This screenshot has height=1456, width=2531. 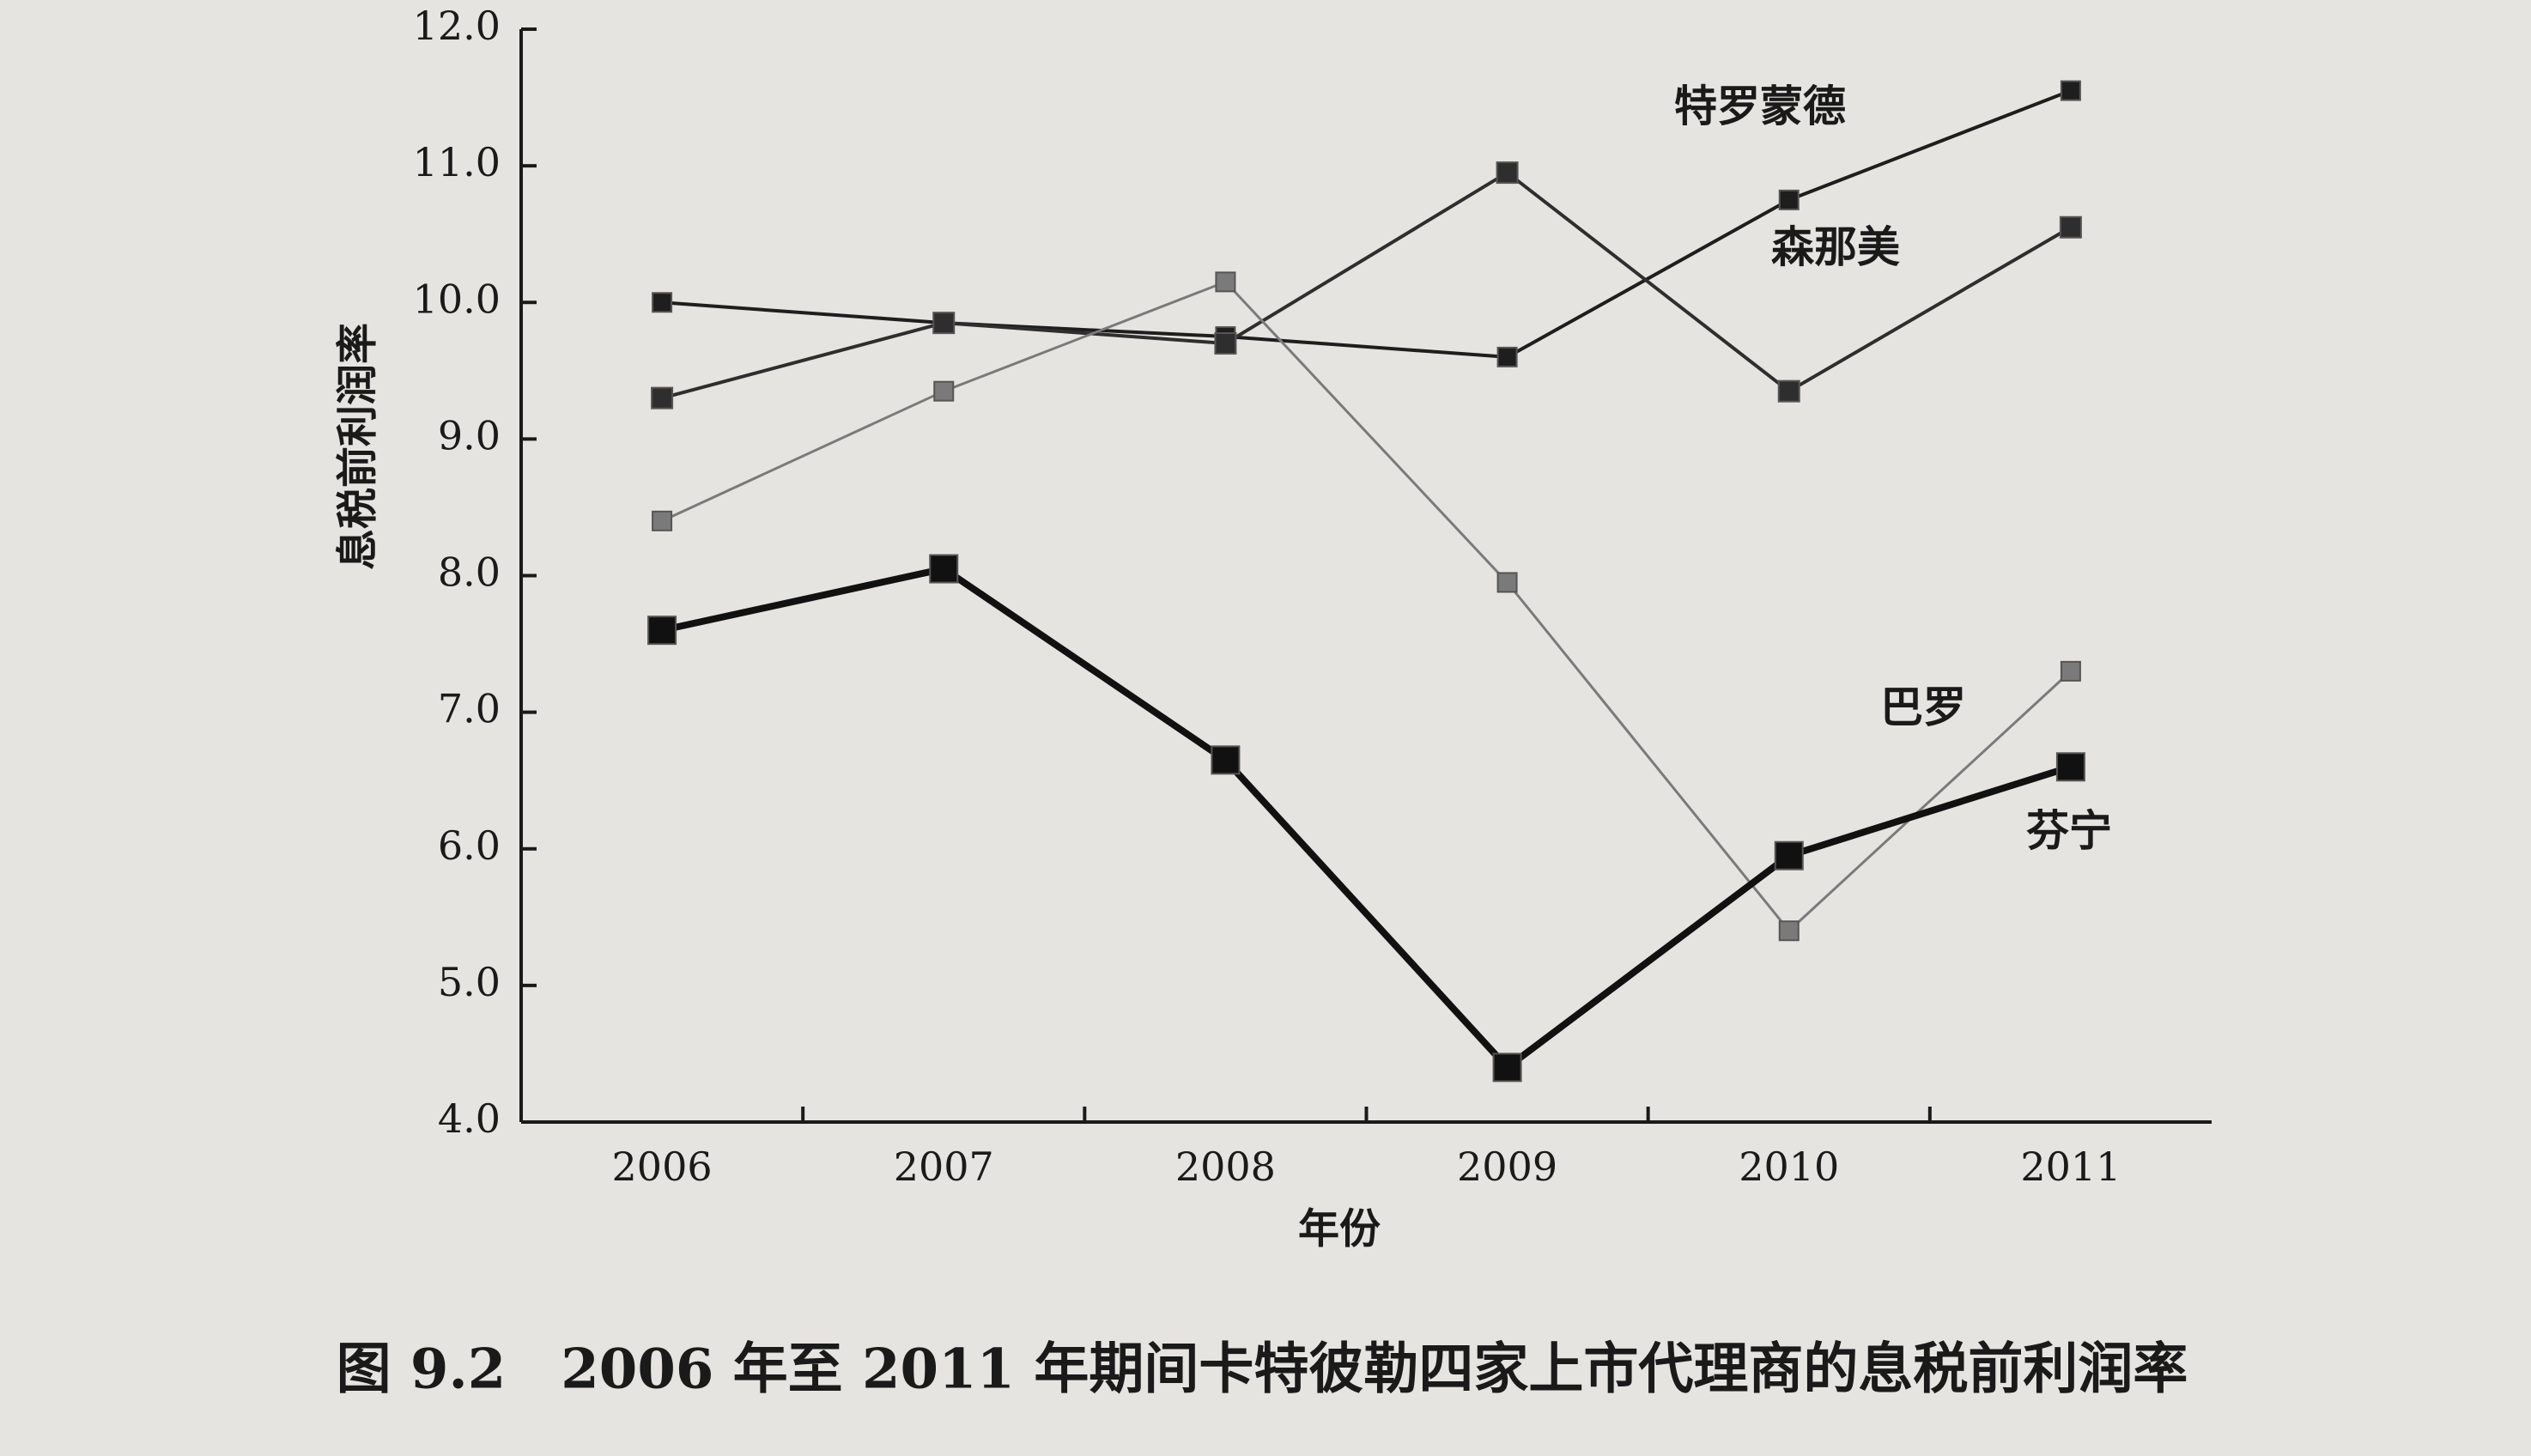 I want to click on y-tick-label: 12.0, so click(x=457, y=26).